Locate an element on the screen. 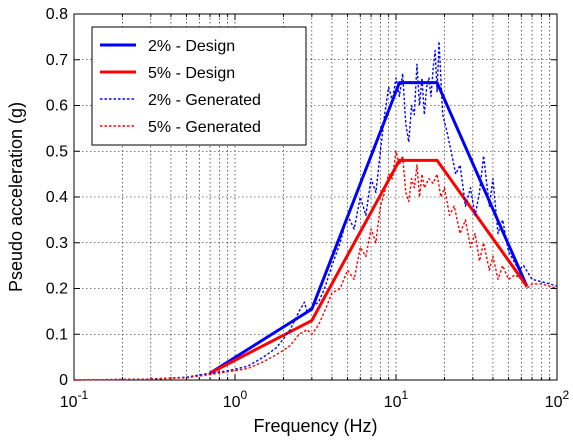 This screenshot has height=444, width=573. x-tick-label: 10¹ is located at coordinates (396, 399).